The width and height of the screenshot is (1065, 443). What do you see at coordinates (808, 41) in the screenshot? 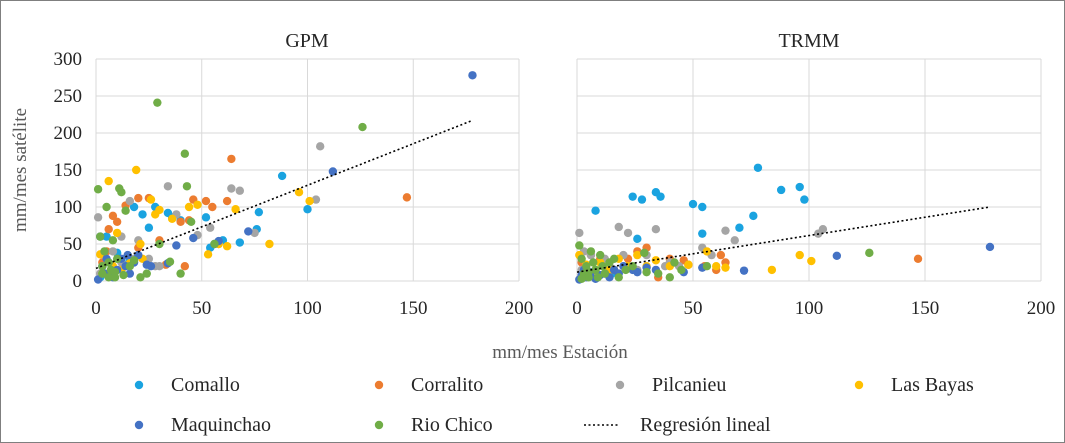
I see `panel-title-trmm: TRMM` at bounding box center [808, 41].